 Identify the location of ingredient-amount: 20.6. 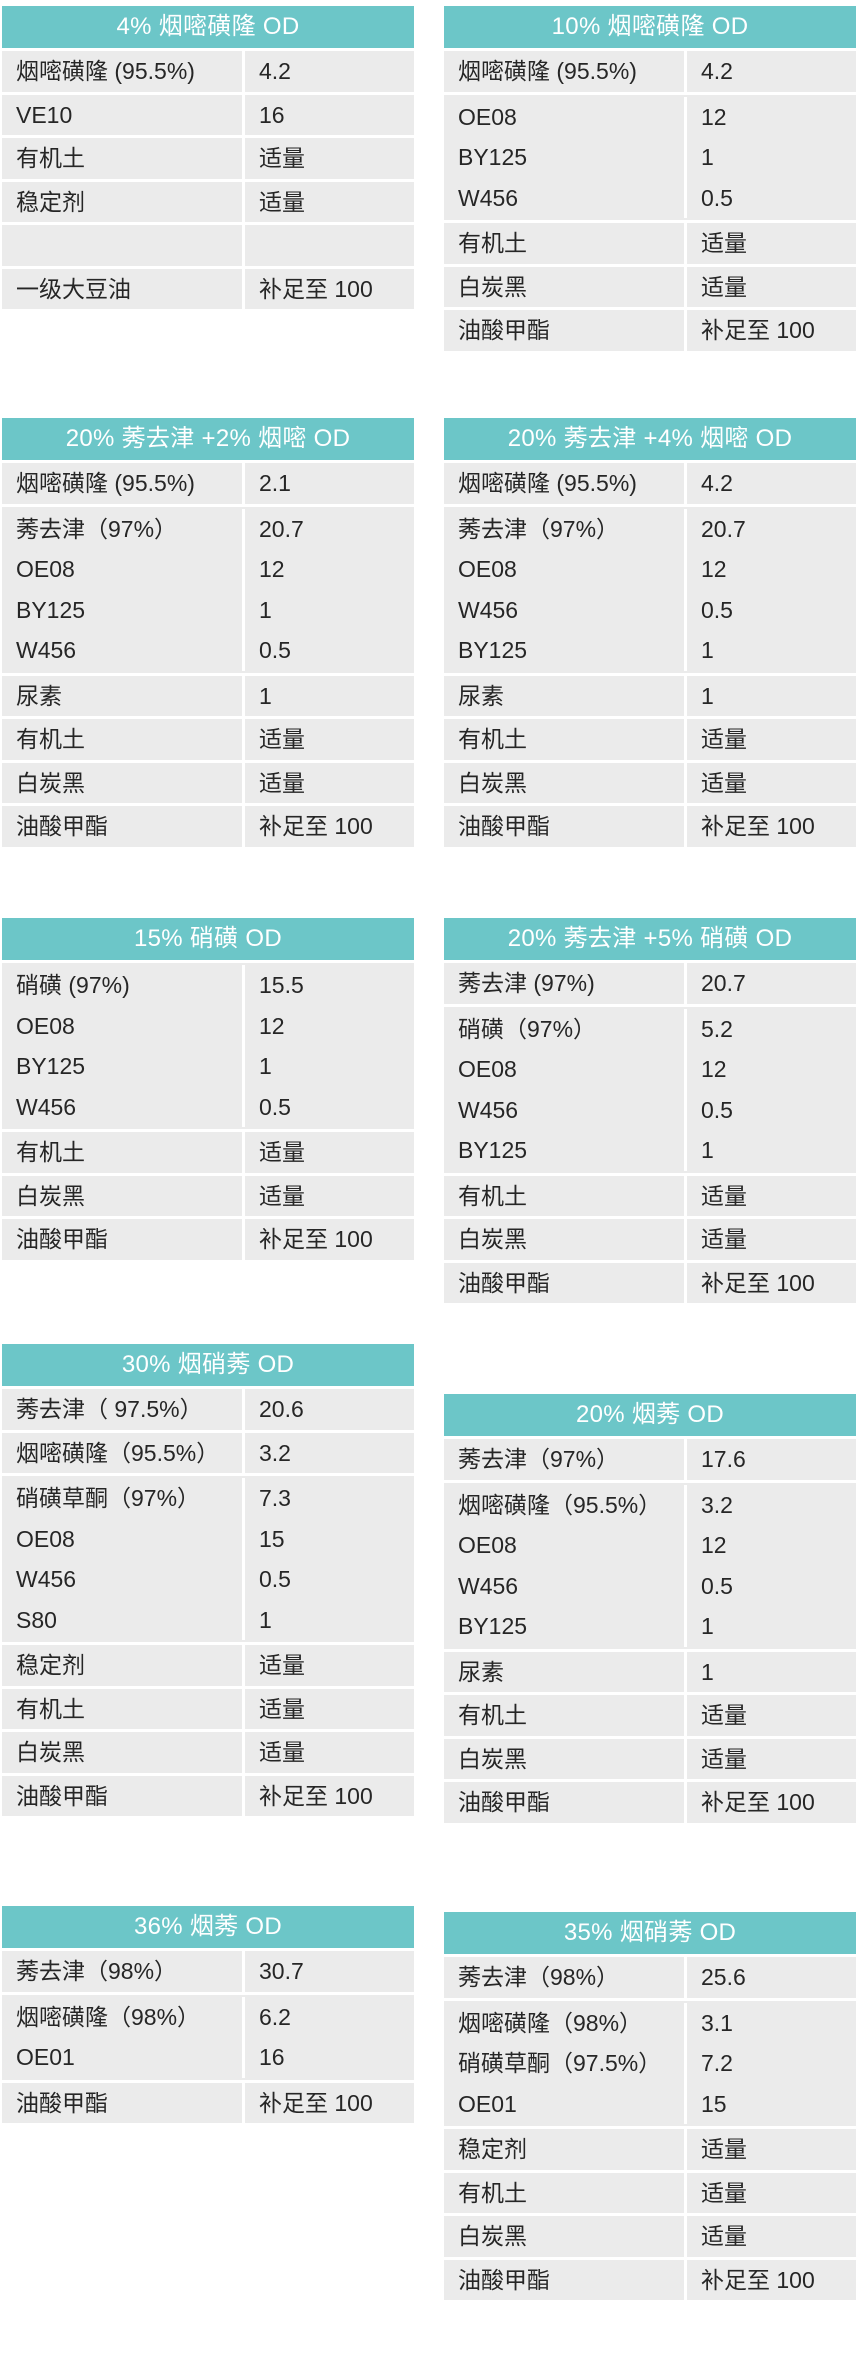
(281, 1409).